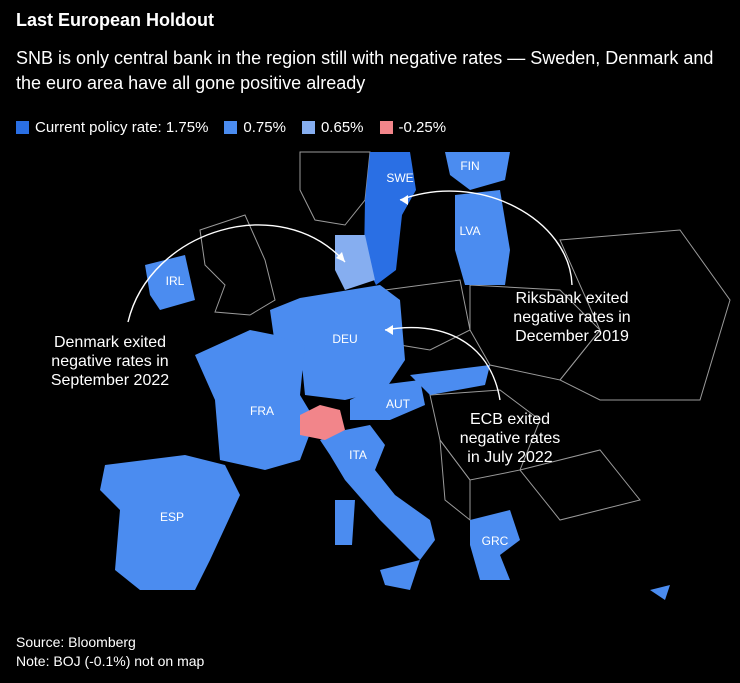  What do you see at coordinates (377, 507) in the screenshot?
I see `country-italy` at bounding box center [377, 507].